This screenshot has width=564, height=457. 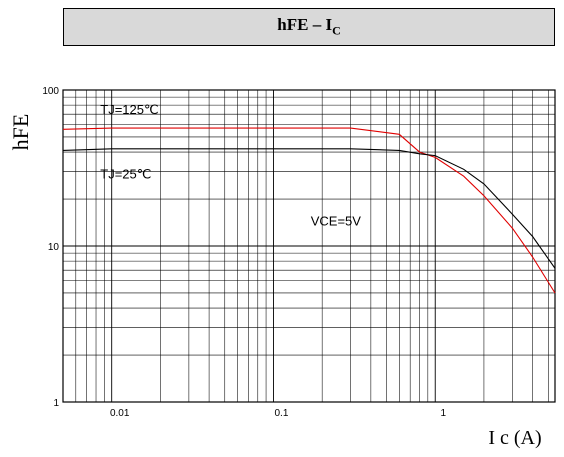 What do you see at coordinates (514, 438) in the screenshot?
I see `x-axis-label: I c (A)` at bounding box center [514, 438].